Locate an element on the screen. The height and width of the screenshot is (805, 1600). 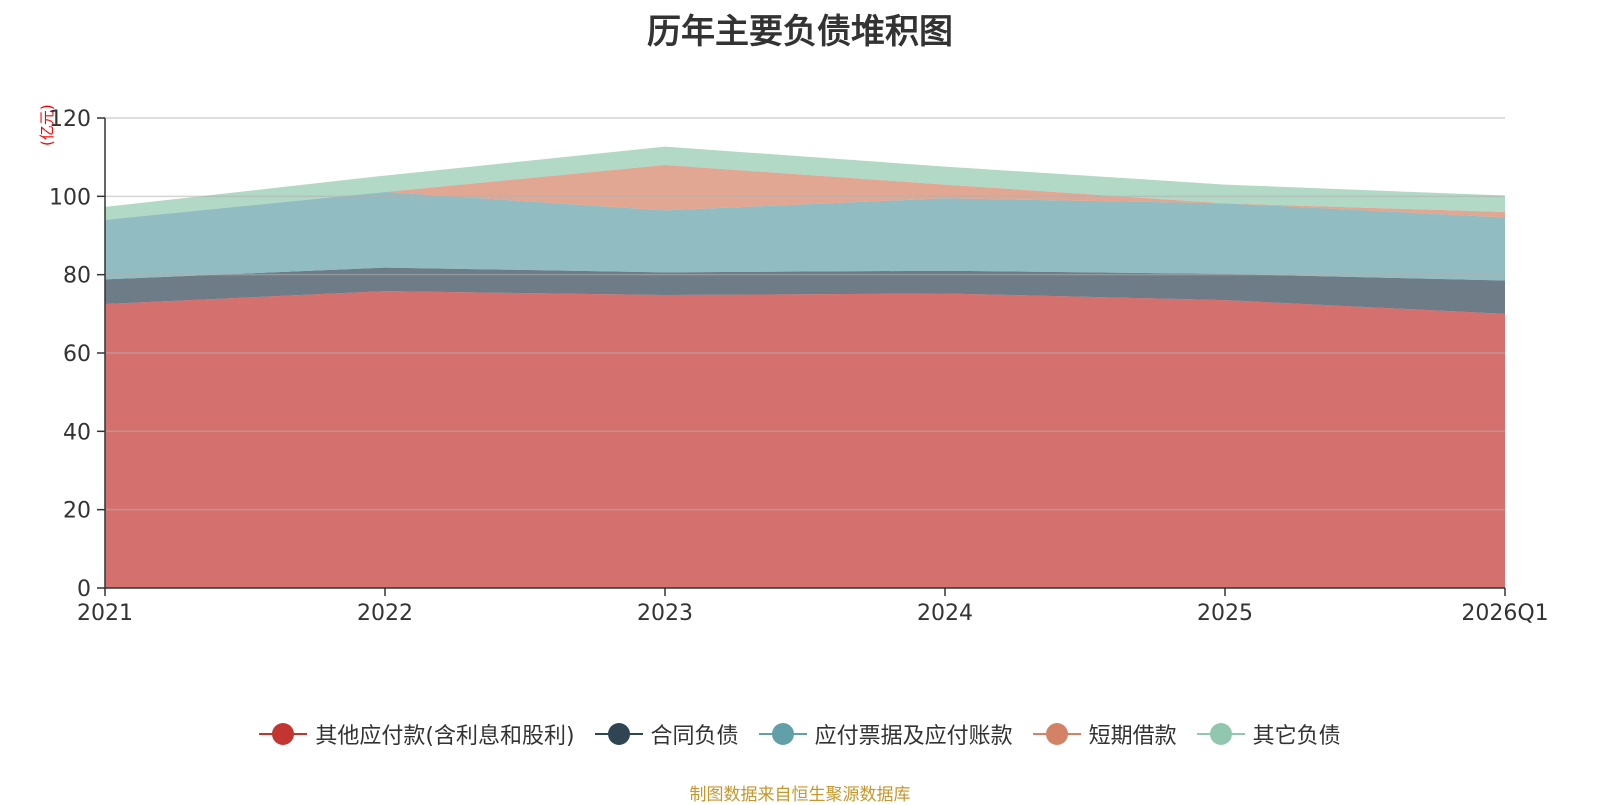
x-tick-label: 2024 is located at coordinates (945, 613).